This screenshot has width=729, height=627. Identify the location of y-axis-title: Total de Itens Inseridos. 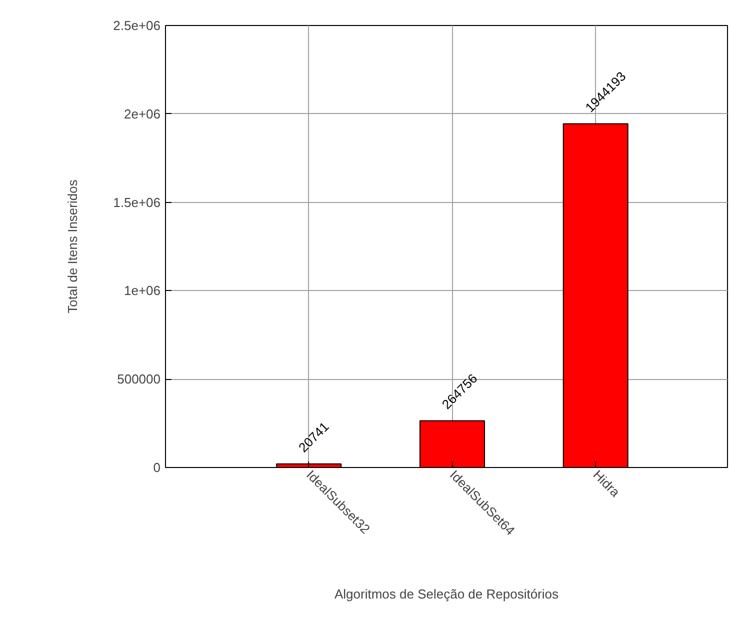
(72, 246).